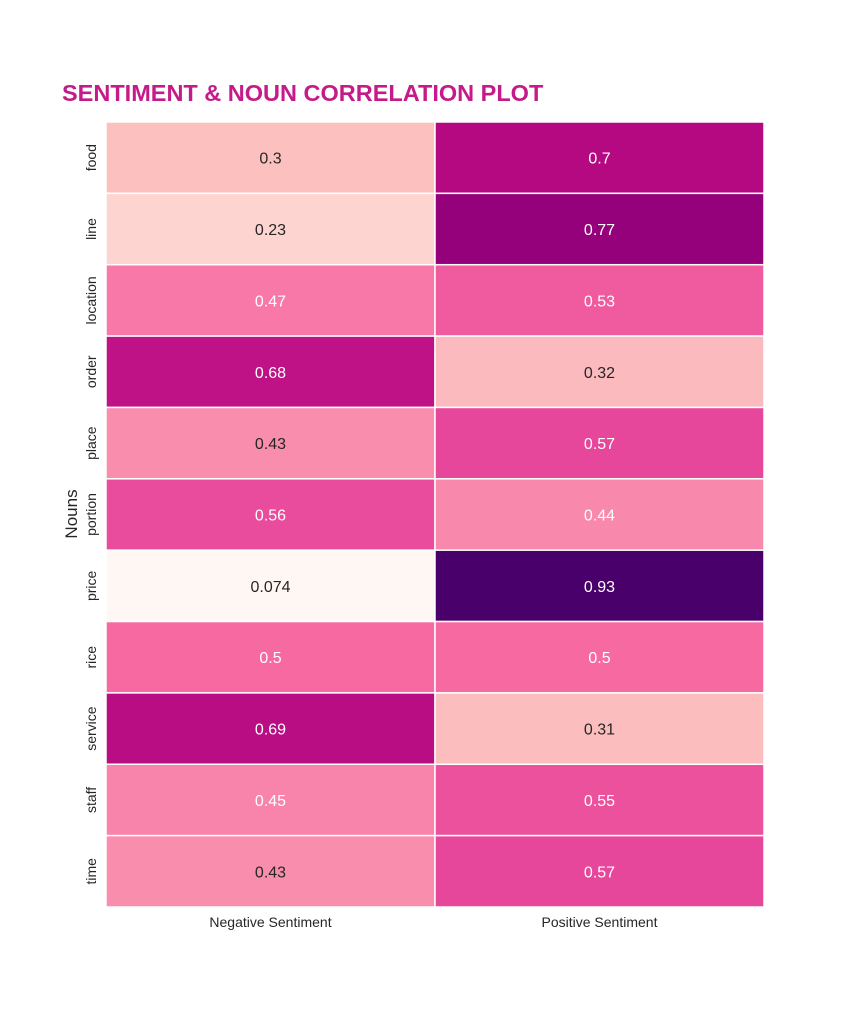  I want to click on cell-value-label: 0.77, so click(599, 230).